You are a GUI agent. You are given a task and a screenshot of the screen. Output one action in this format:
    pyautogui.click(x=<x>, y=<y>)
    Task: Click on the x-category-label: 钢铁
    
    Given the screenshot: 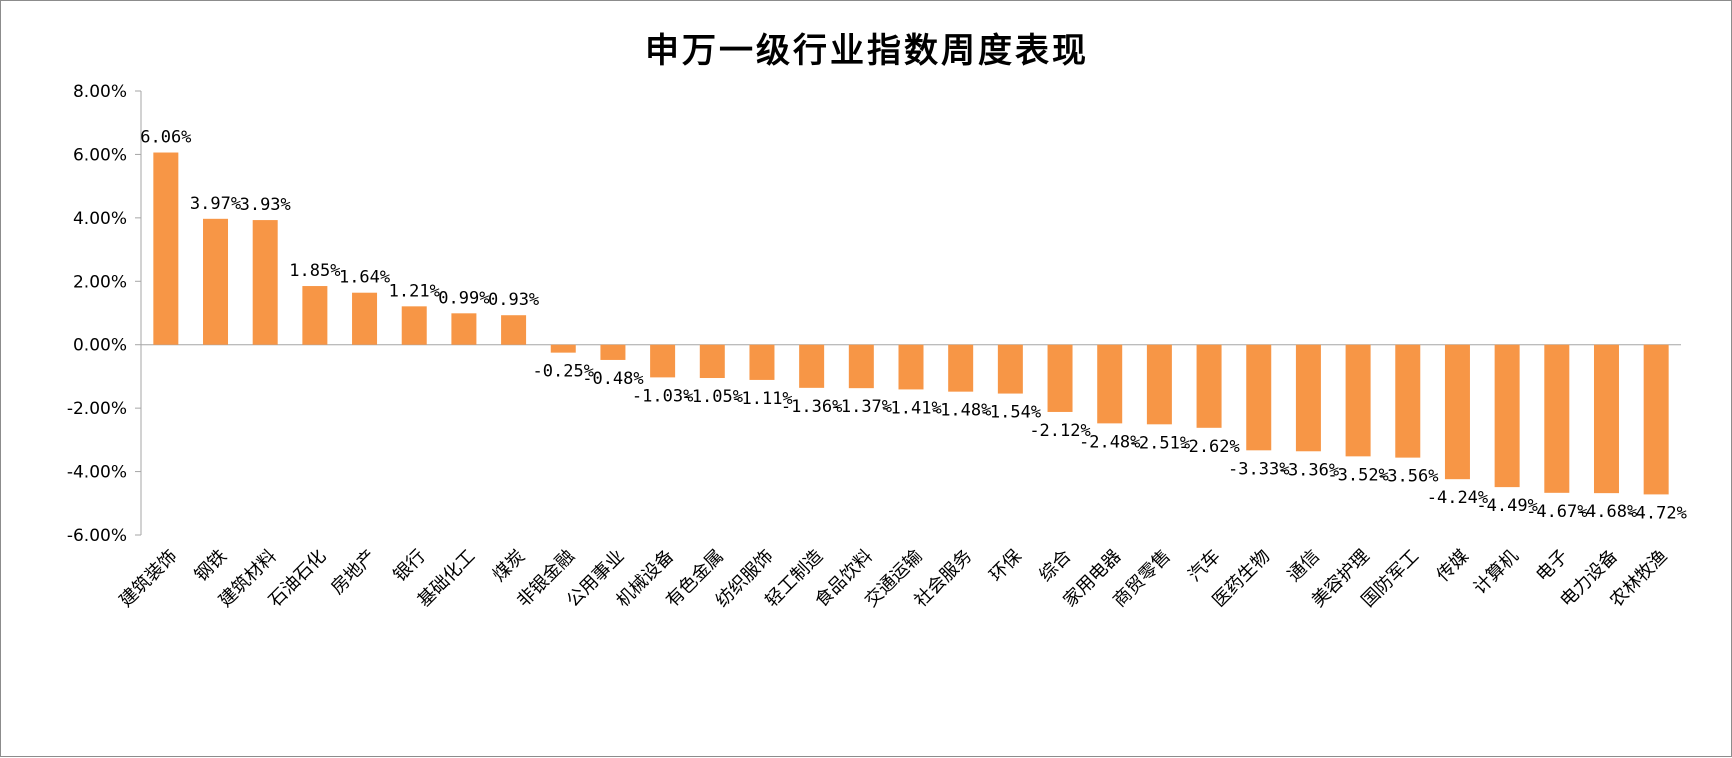 What is the action you would take?
    pyautogui.click(x=211, y=566)
    